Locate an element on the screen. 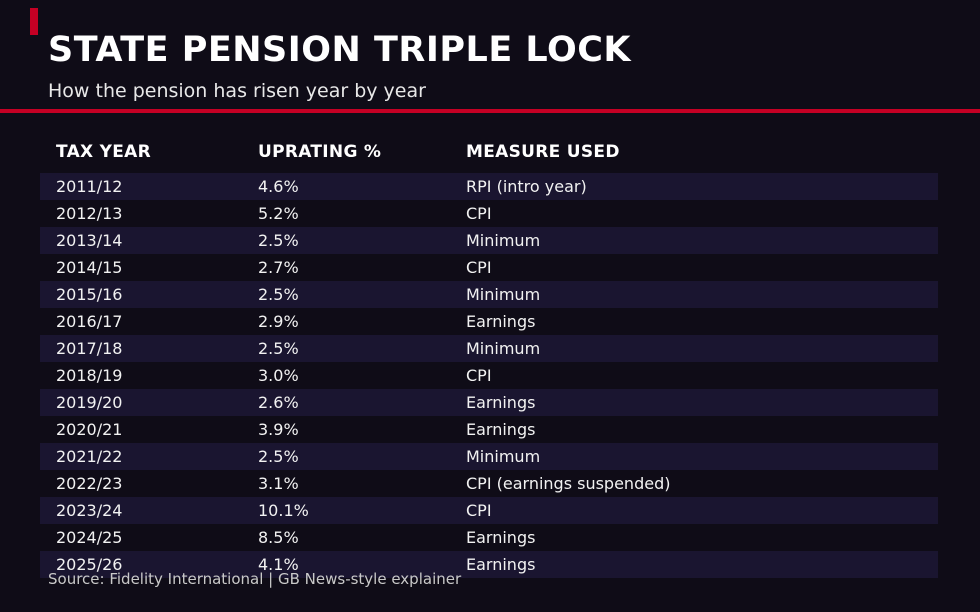 The image size is (980, 612). table-row: 2018/19 3.0% CPI is located at coordinates (489, 375).